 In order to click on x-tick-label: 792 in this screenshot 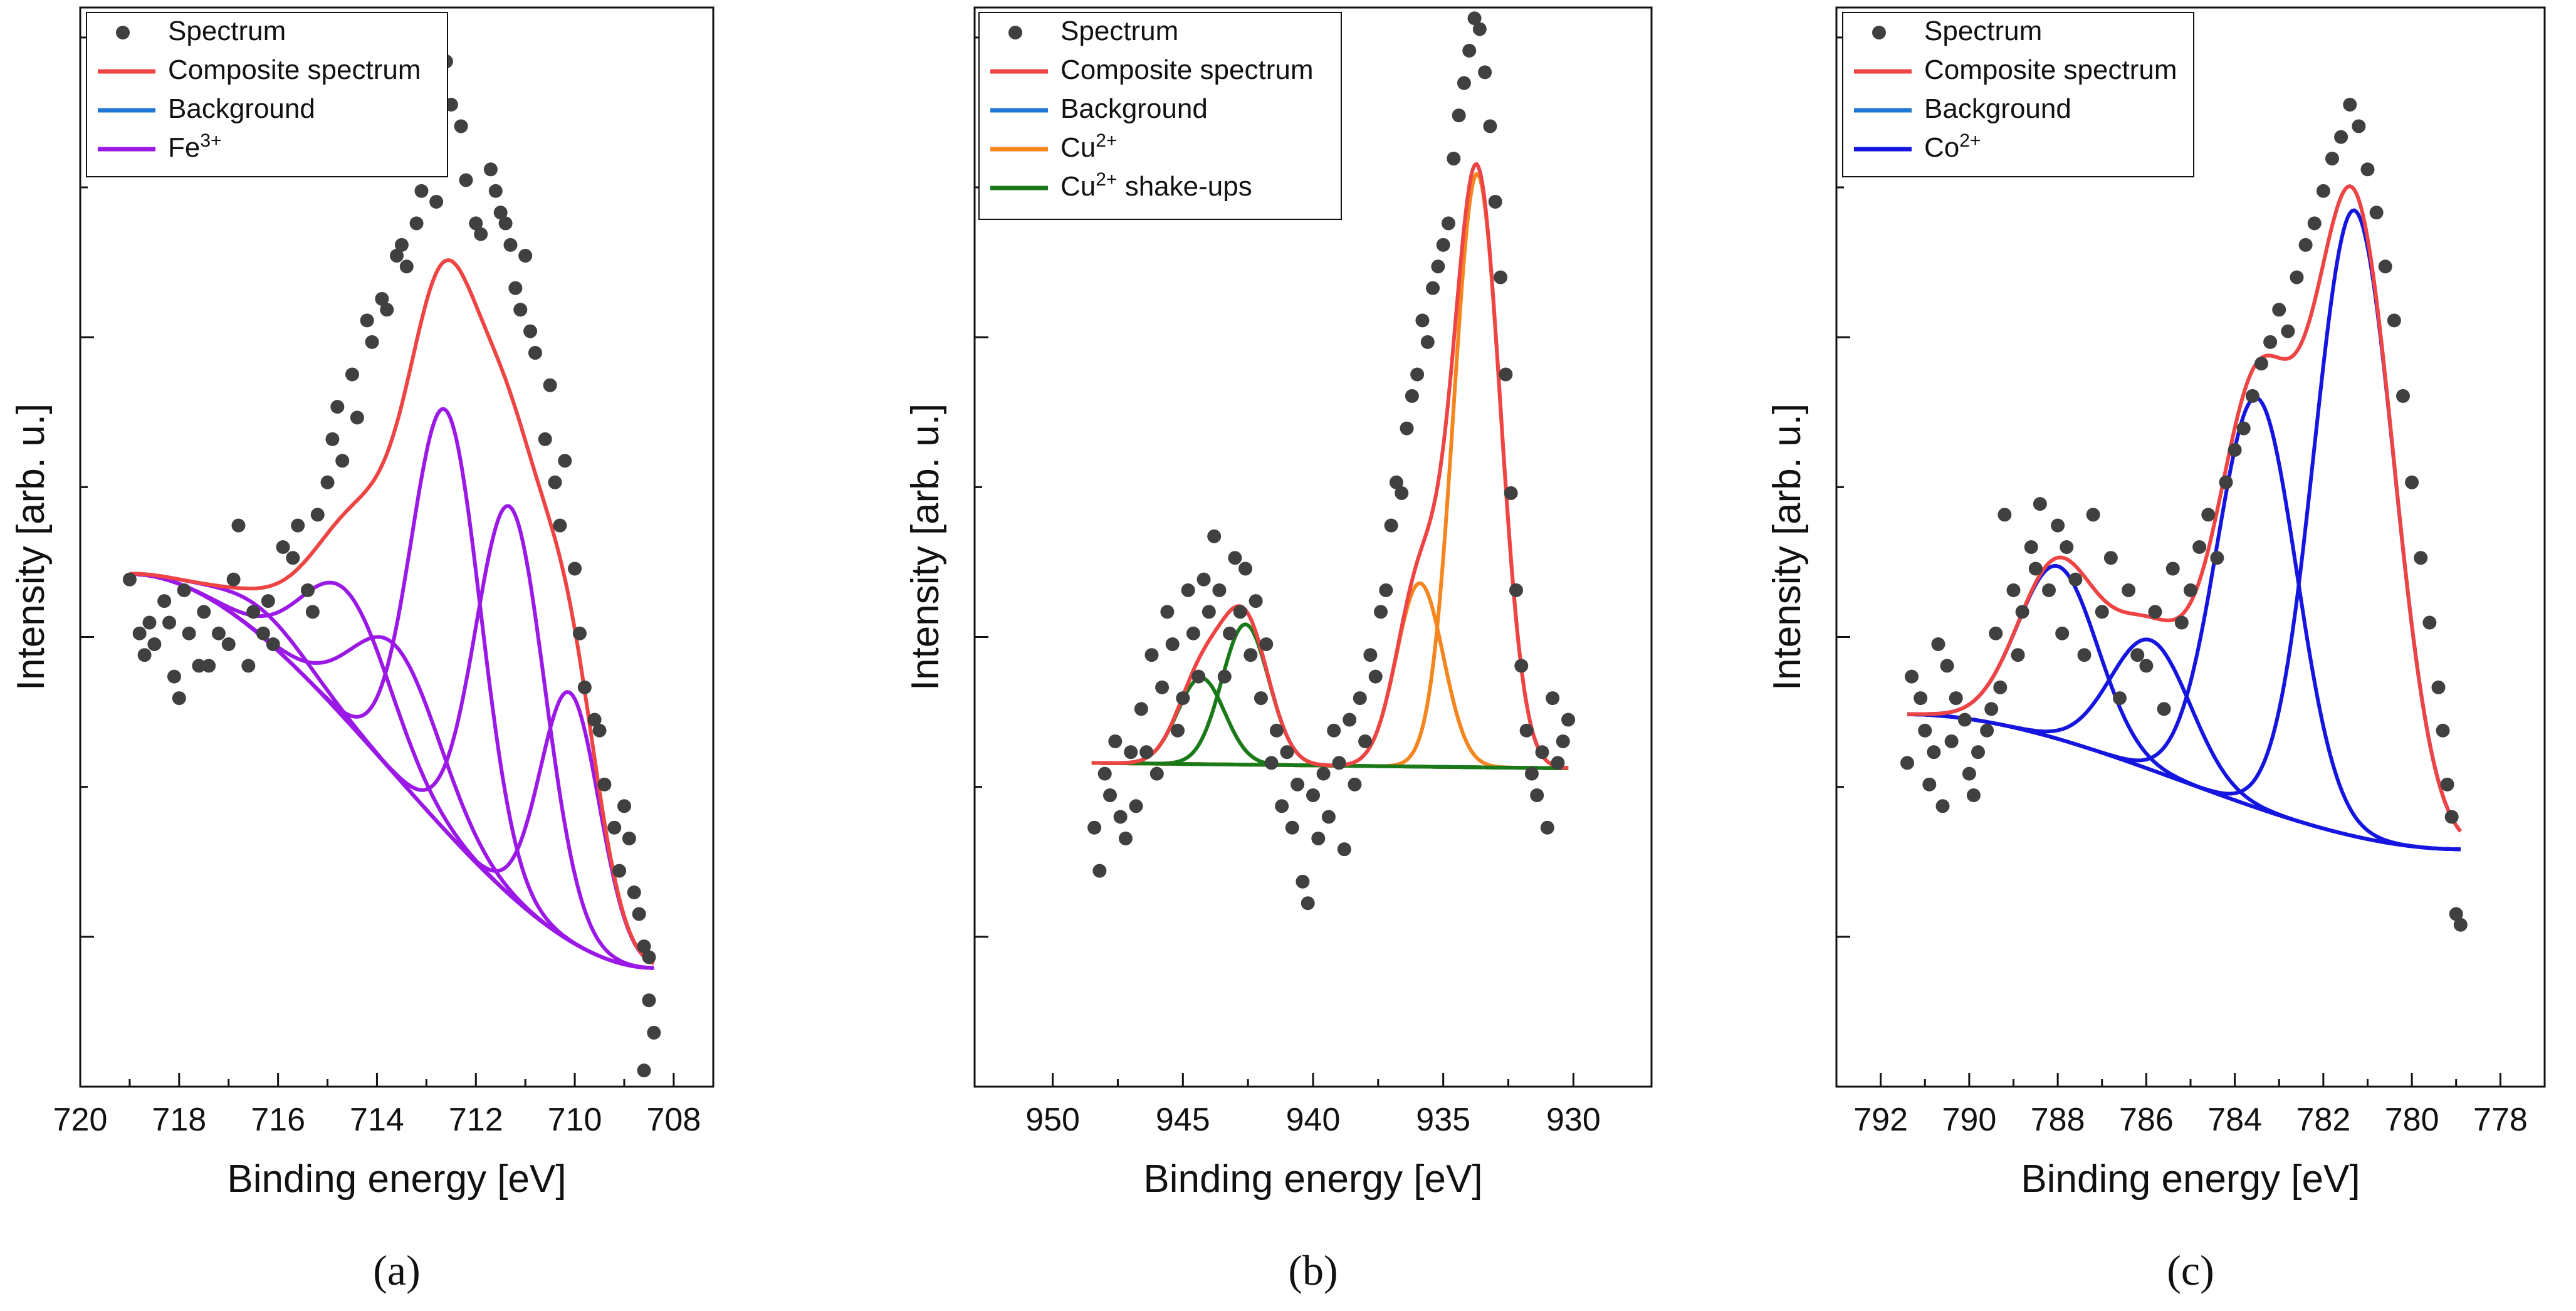, I will do `click(1880, 1120)`.